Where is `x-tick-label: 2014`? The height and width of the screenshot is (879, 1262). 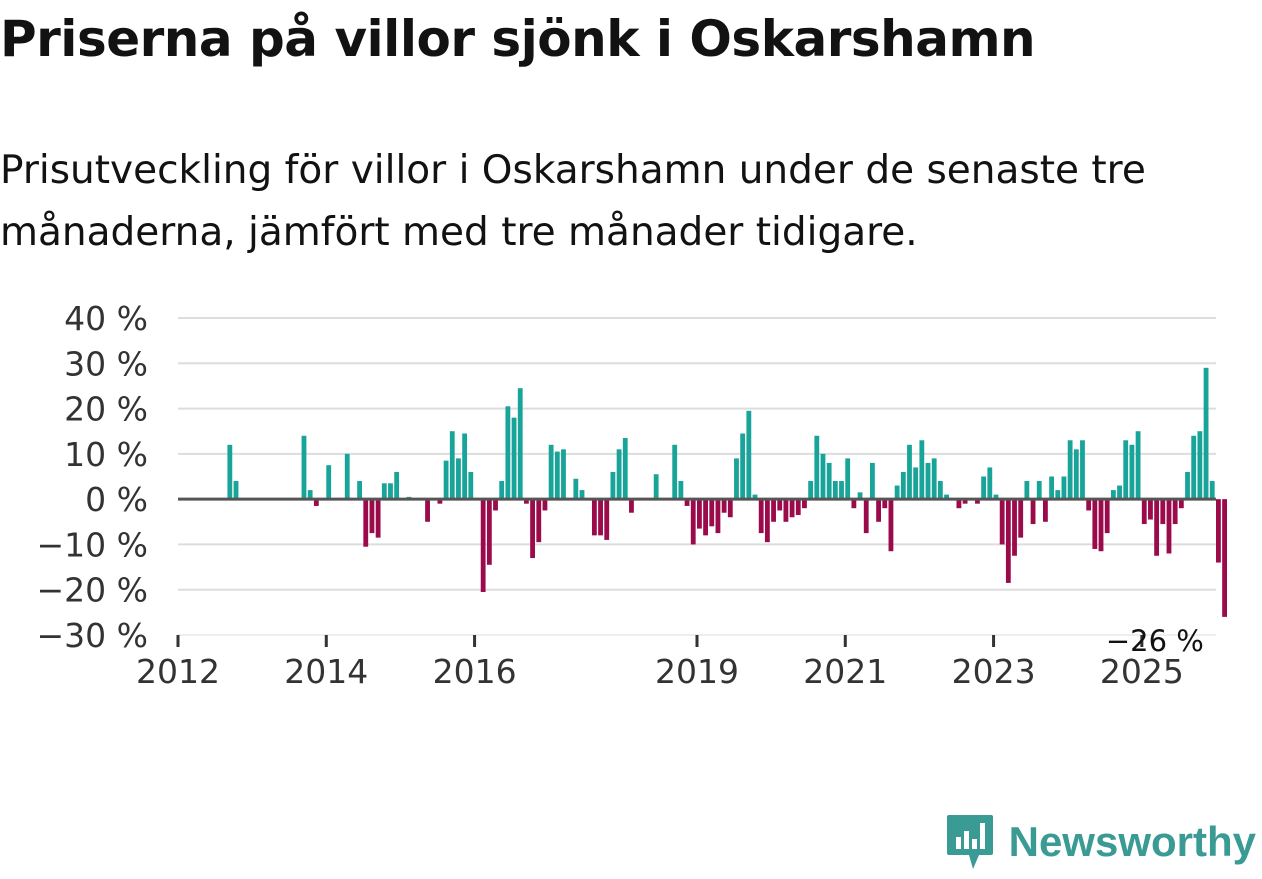 x-tick-label: 2014 is located at coordinates (326, 671).